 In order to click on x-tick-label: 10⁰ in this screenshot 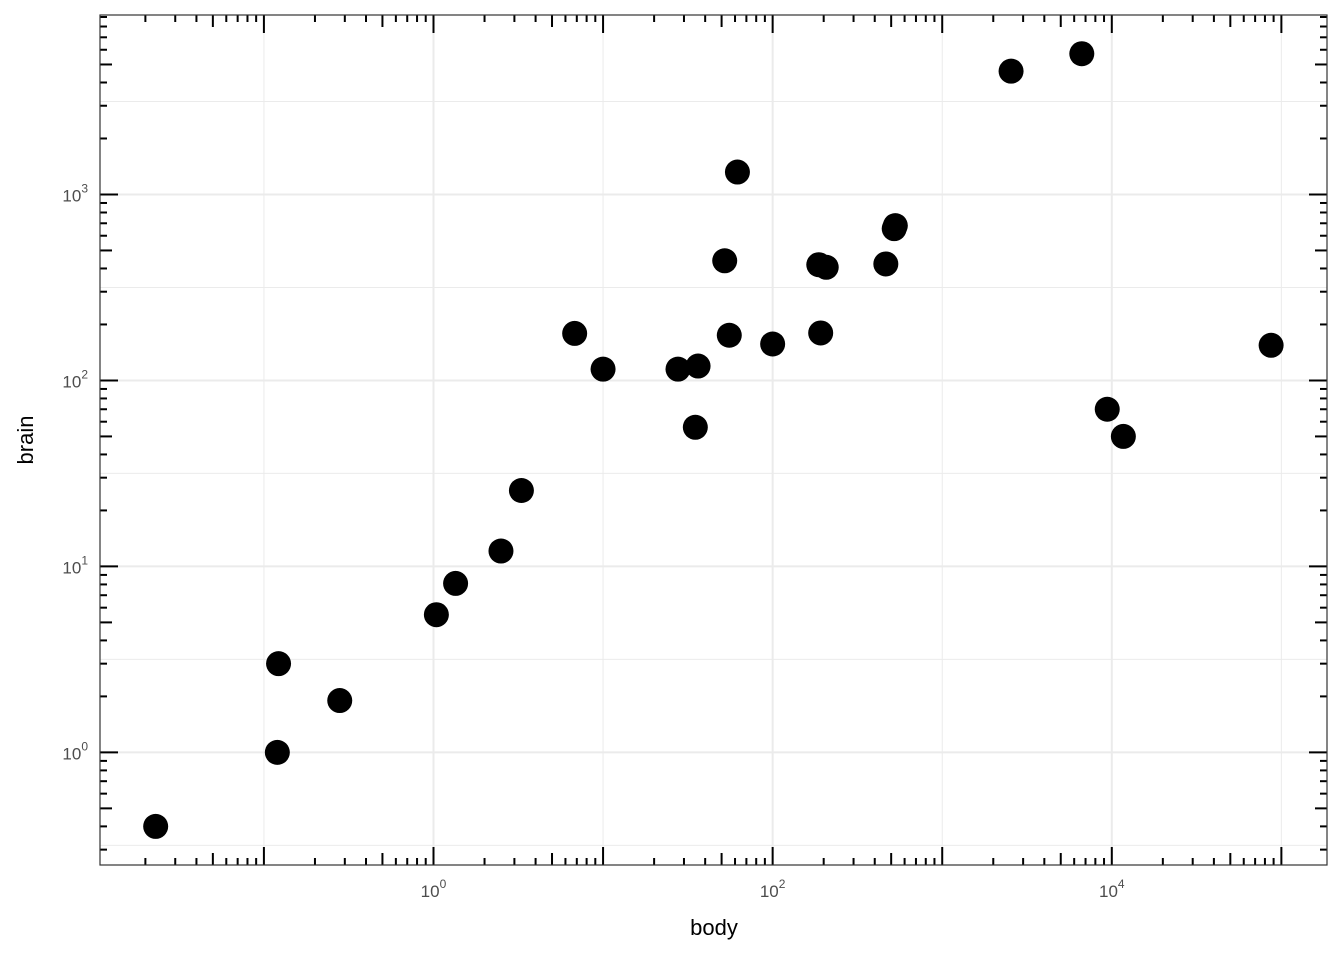, I will do `click(434, 889)`.